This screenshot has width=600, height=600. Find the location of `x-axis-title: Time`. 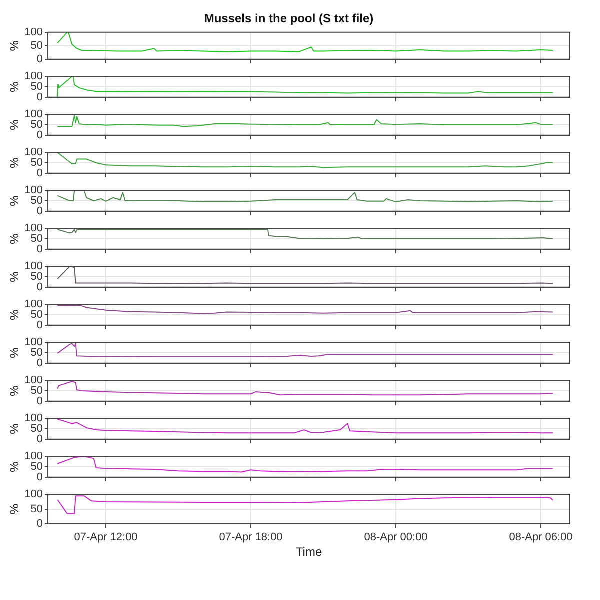

x-axis-title: Time is located at coordinates (309, 552).